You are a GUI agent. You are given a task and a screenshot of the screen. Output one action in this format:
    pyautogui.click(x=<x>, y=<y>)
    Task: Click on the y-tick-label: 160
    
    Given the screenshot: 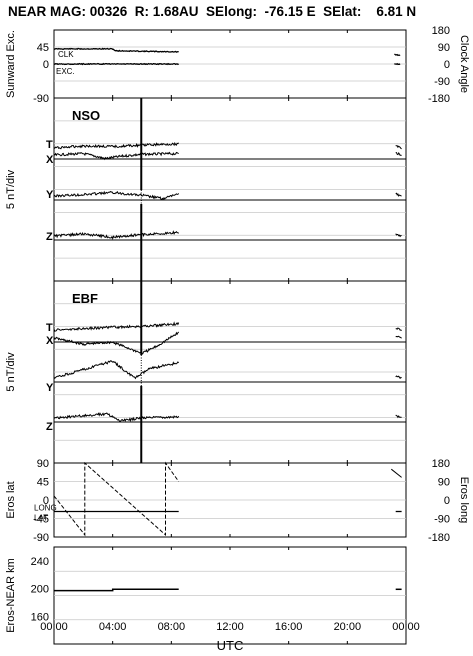 What is the action you would take?
    pyautogui.click(x=40, y=617)
    